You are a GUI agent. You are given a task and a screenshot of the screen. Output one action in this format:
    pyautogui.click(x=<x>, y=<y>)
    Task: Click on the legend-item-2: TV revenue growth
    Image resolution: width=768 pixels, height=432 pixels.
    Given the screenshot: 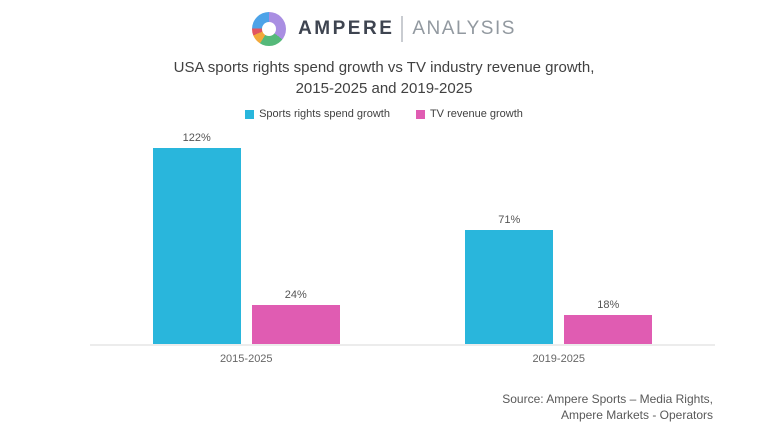 What is the action you would take?
    pyautogui.click(x=469, y=114)
    